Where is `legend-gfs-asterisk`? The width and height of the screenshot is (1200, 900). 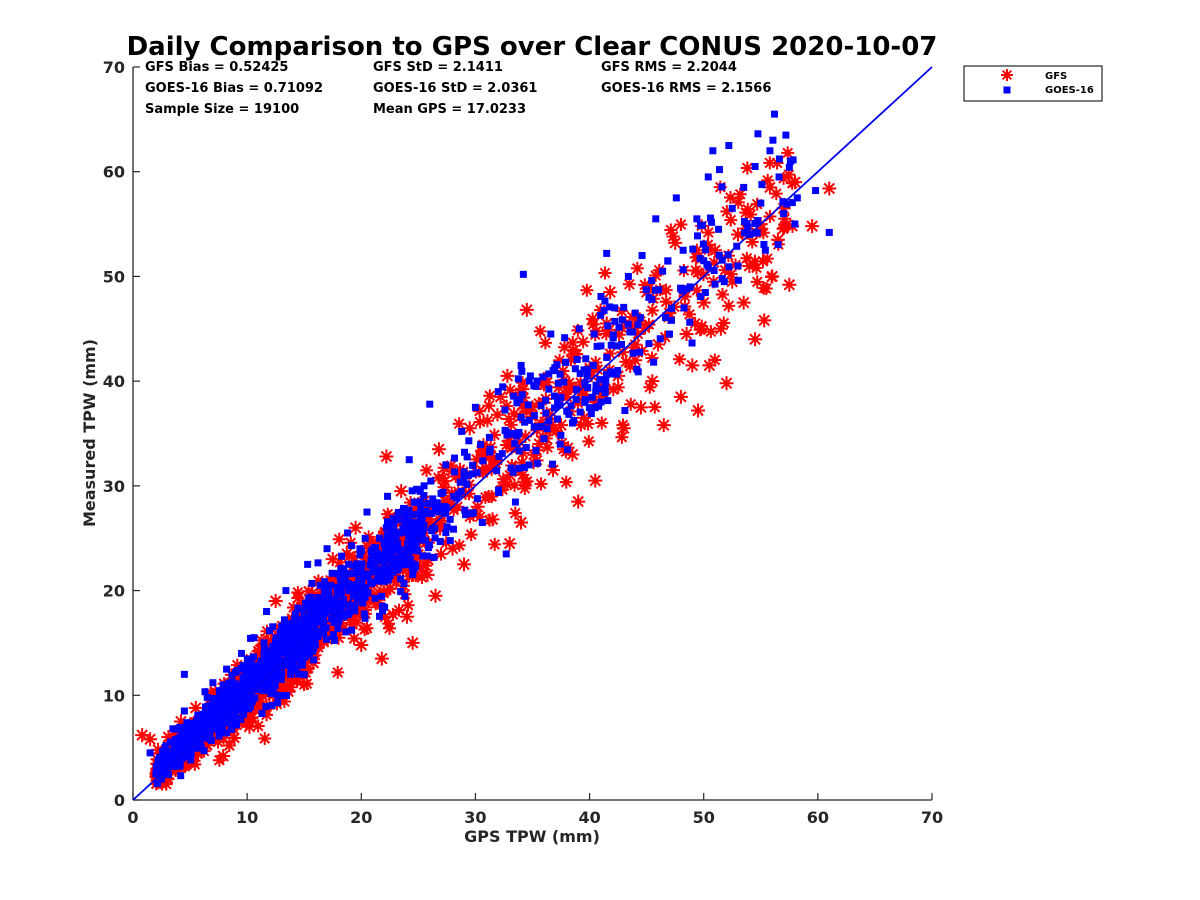 legend-gfs-asterisk is located at coordinates (1007, 75).